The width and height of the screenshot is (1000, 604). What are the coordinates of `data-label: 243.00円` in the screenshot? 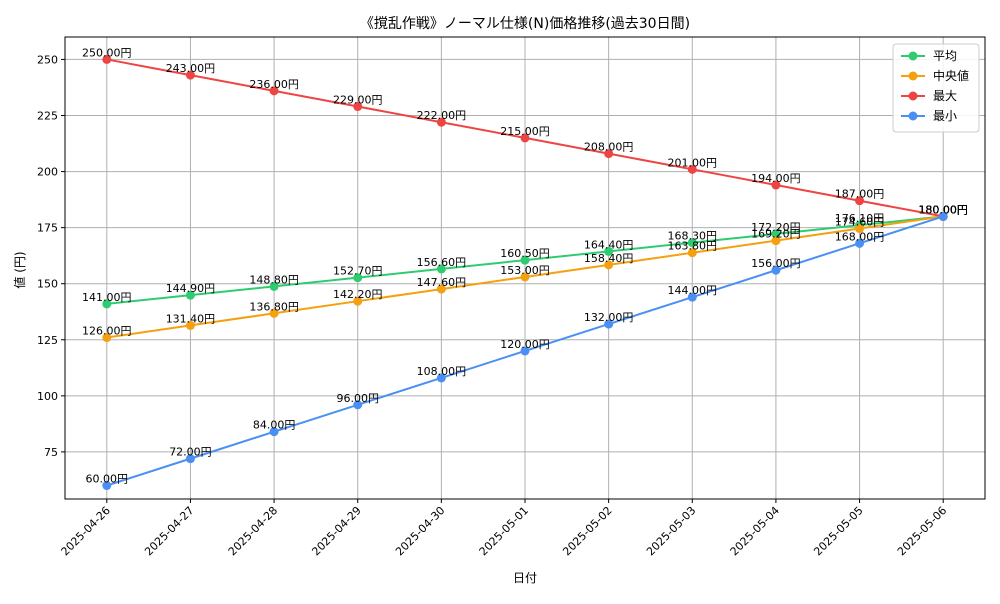 It's located at (191, 68).